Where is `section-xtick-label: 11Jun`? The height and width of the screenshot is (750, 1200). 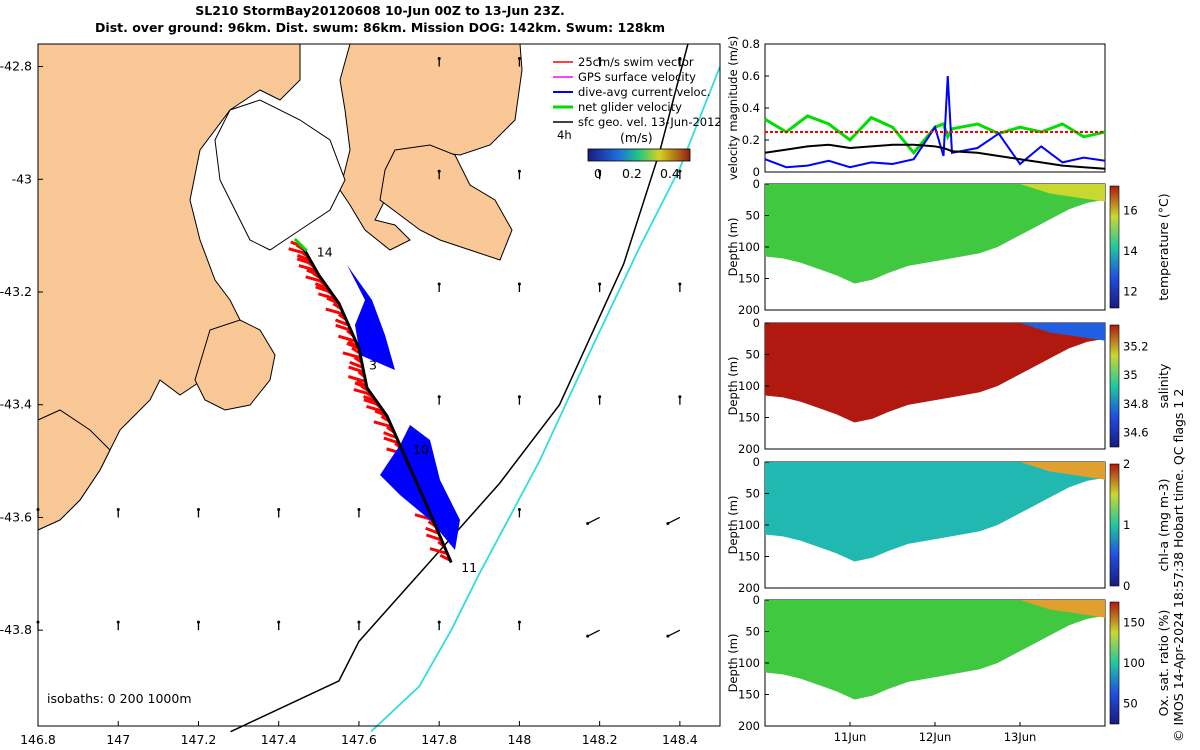 section-xtick-label: 11Jun is located at coordinates (850, 737).